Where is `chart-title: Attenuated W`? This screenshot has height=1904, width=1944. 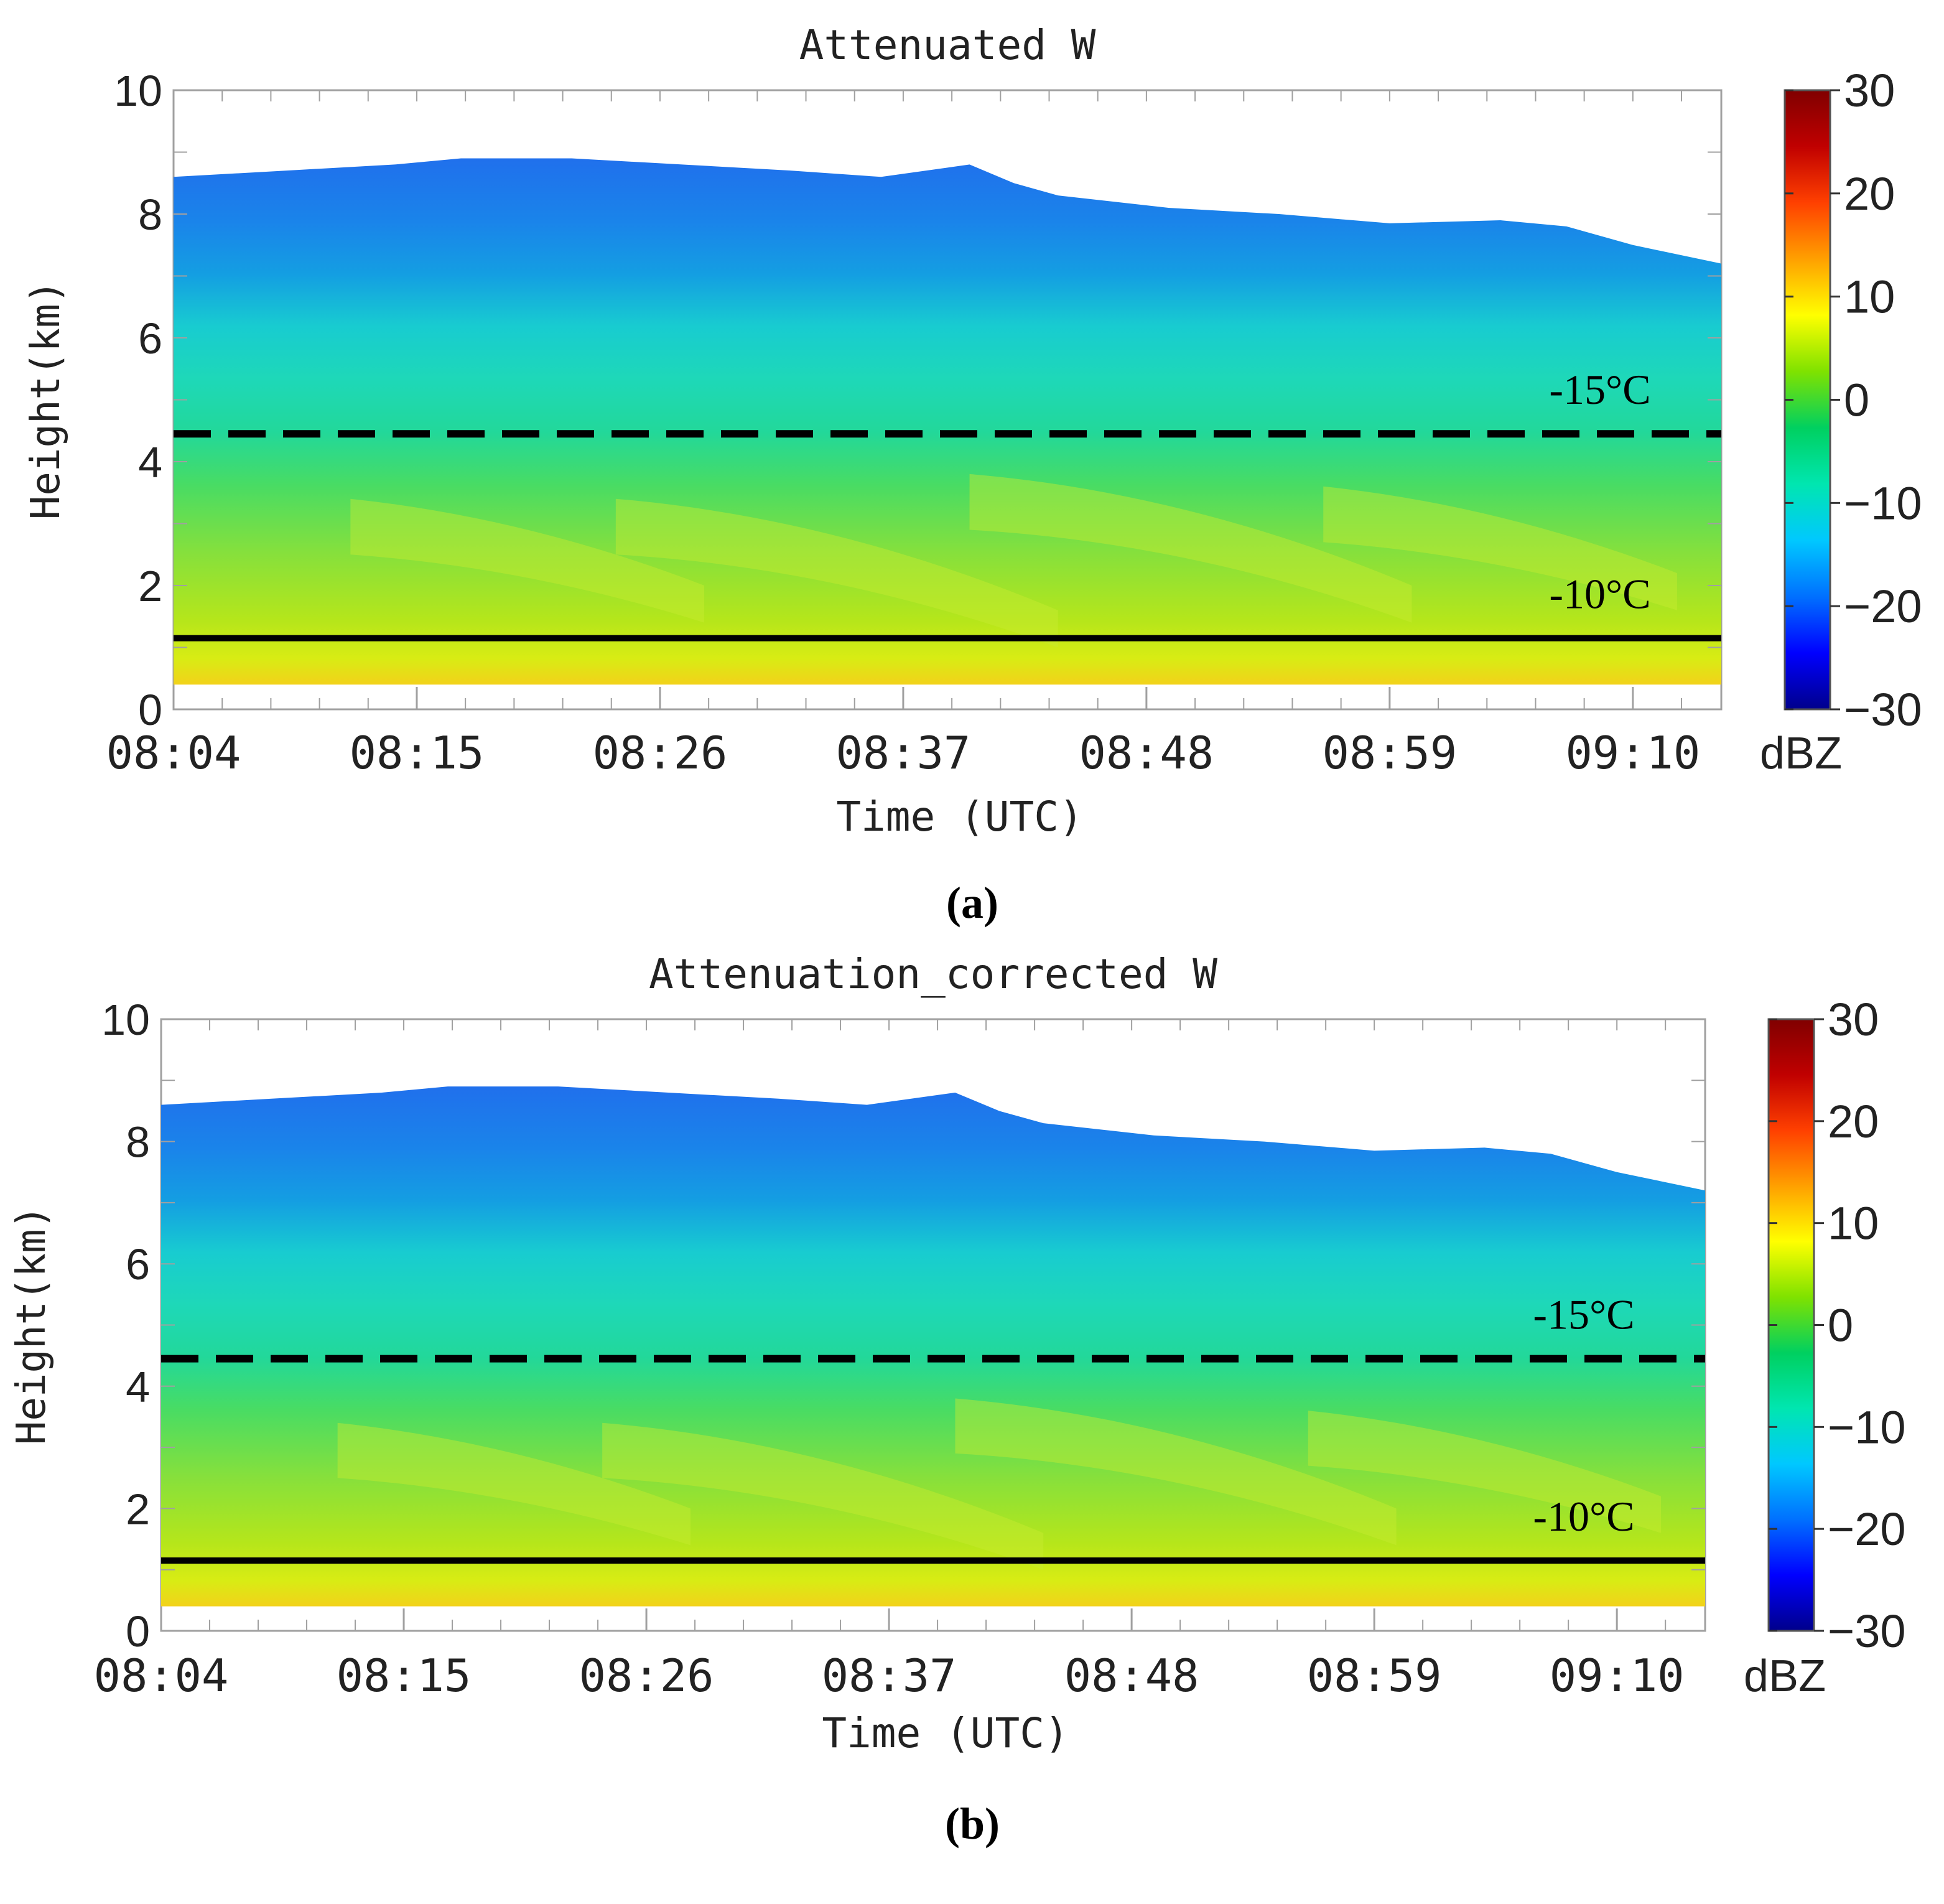 chart-title: Attenuated W is located at coordinates (947, 45).